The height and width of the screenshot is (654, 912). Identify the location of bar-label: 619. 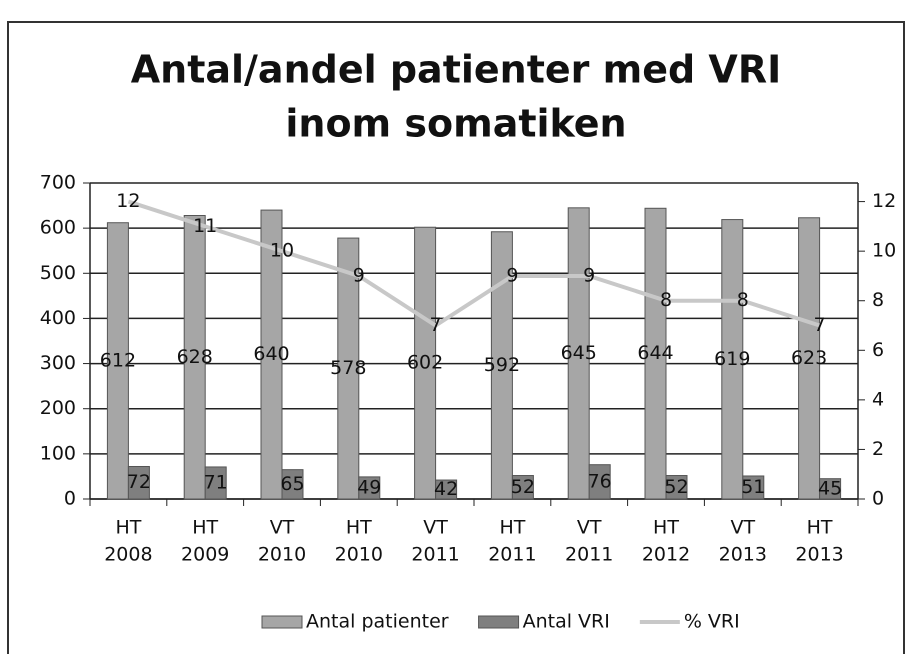
(732, 359).